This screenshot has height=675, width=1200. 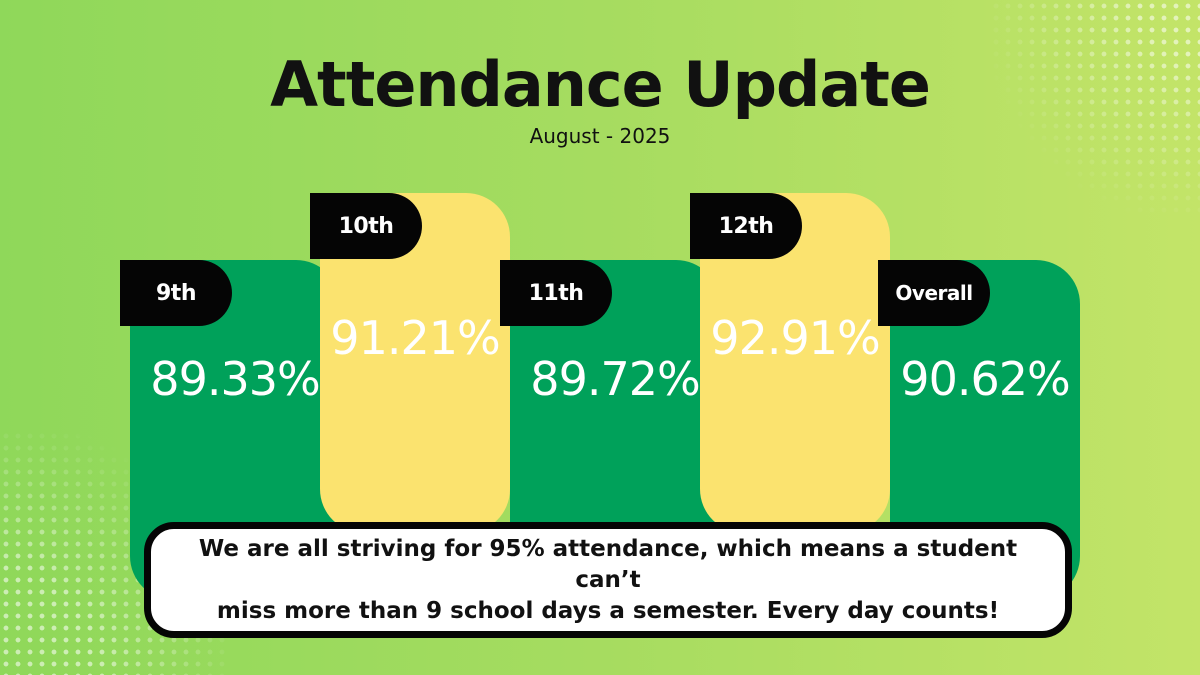 I want to click on grade-percentage-overall: 90.62%, so click(x=985, y=379).